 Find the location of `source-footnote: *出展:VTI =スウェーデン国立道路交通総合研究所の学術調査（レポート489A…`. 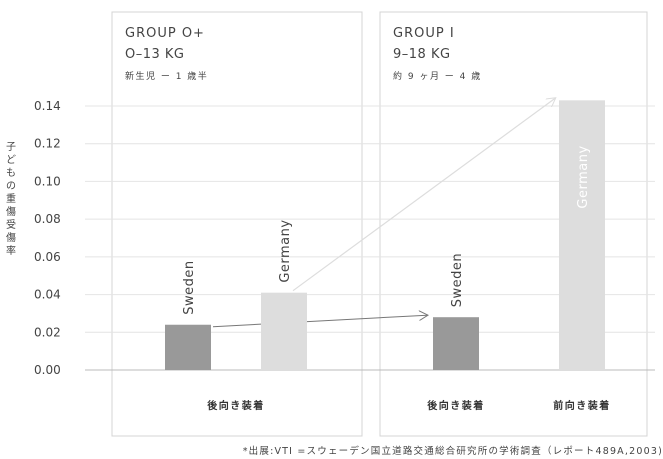

source-footnote: *出展:VTI =スウェーデン国立道路交通総合研究所の学術調査（レポート489A… is located at coordinates (452, 451).